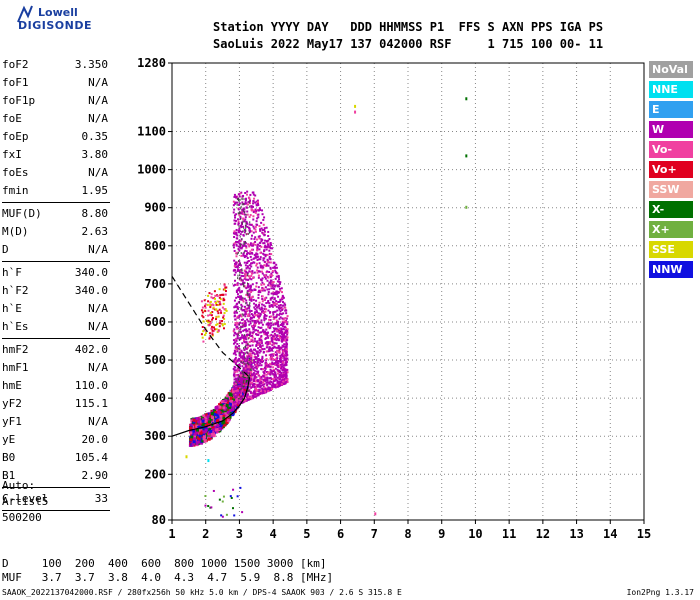  I want to click on param-value: N/A, so click(98, 118).